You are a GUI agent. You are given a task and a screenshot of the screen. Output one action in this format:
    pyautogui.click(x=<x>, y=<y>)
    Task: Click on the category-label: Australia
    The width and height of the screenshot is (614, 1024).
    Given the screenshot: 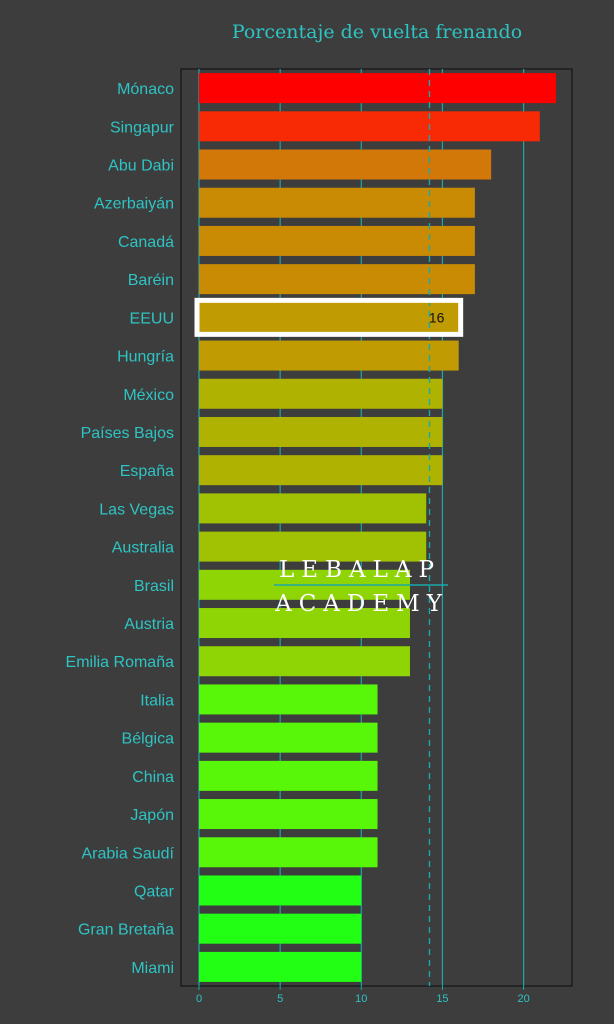 What is the action you would take?
    pyautogui.click(x=143, y=548)
    